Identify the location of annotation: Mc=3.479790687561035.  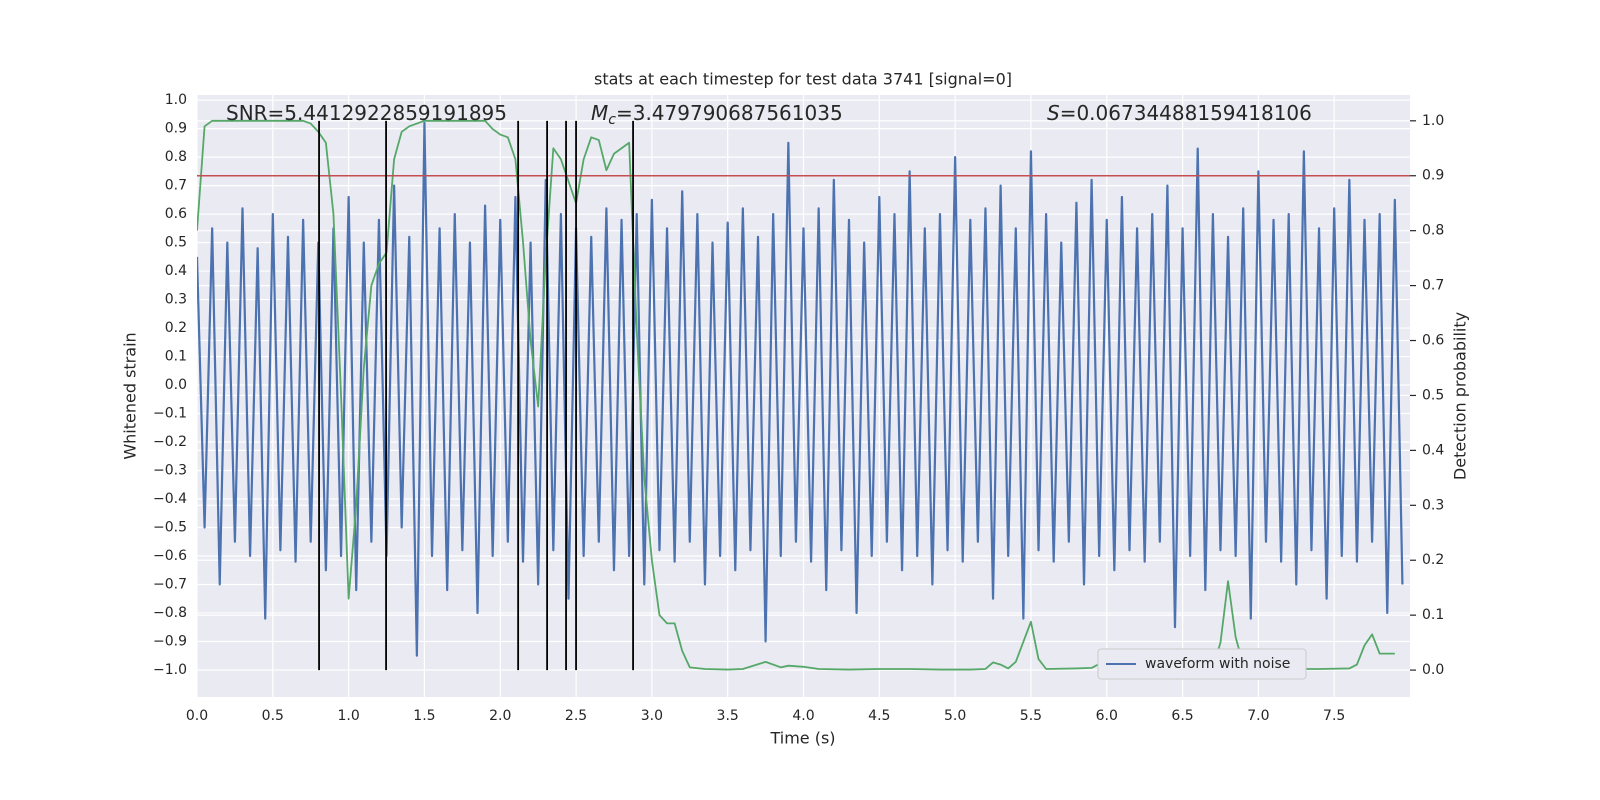
(717, 115).